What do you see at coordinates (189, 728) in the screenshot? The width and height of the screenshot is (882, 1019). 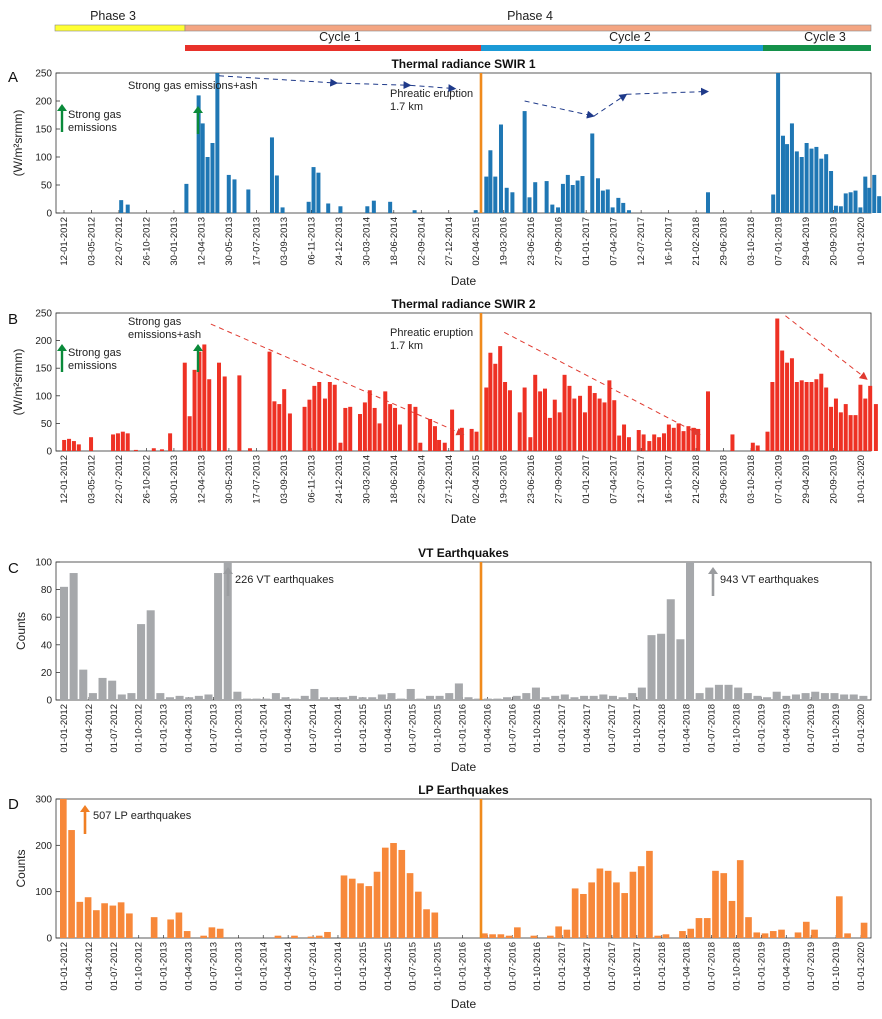 I see `x-tick-label: 01-04-2013` at bounding box center [189, 728].